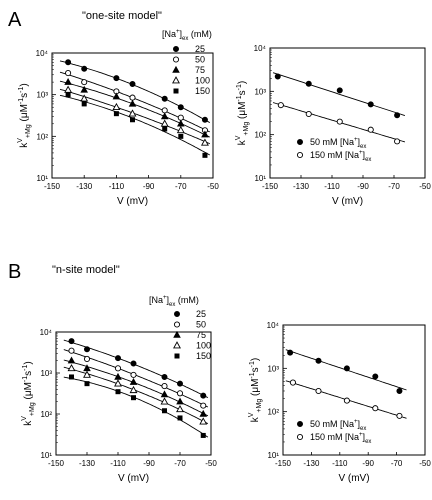 The height and width of the screenshot is (500, 432). Describe the element at coordinates (340, 156) in the screenshot. I see `legend-label: 150 mM [Na+]ex` at that location.